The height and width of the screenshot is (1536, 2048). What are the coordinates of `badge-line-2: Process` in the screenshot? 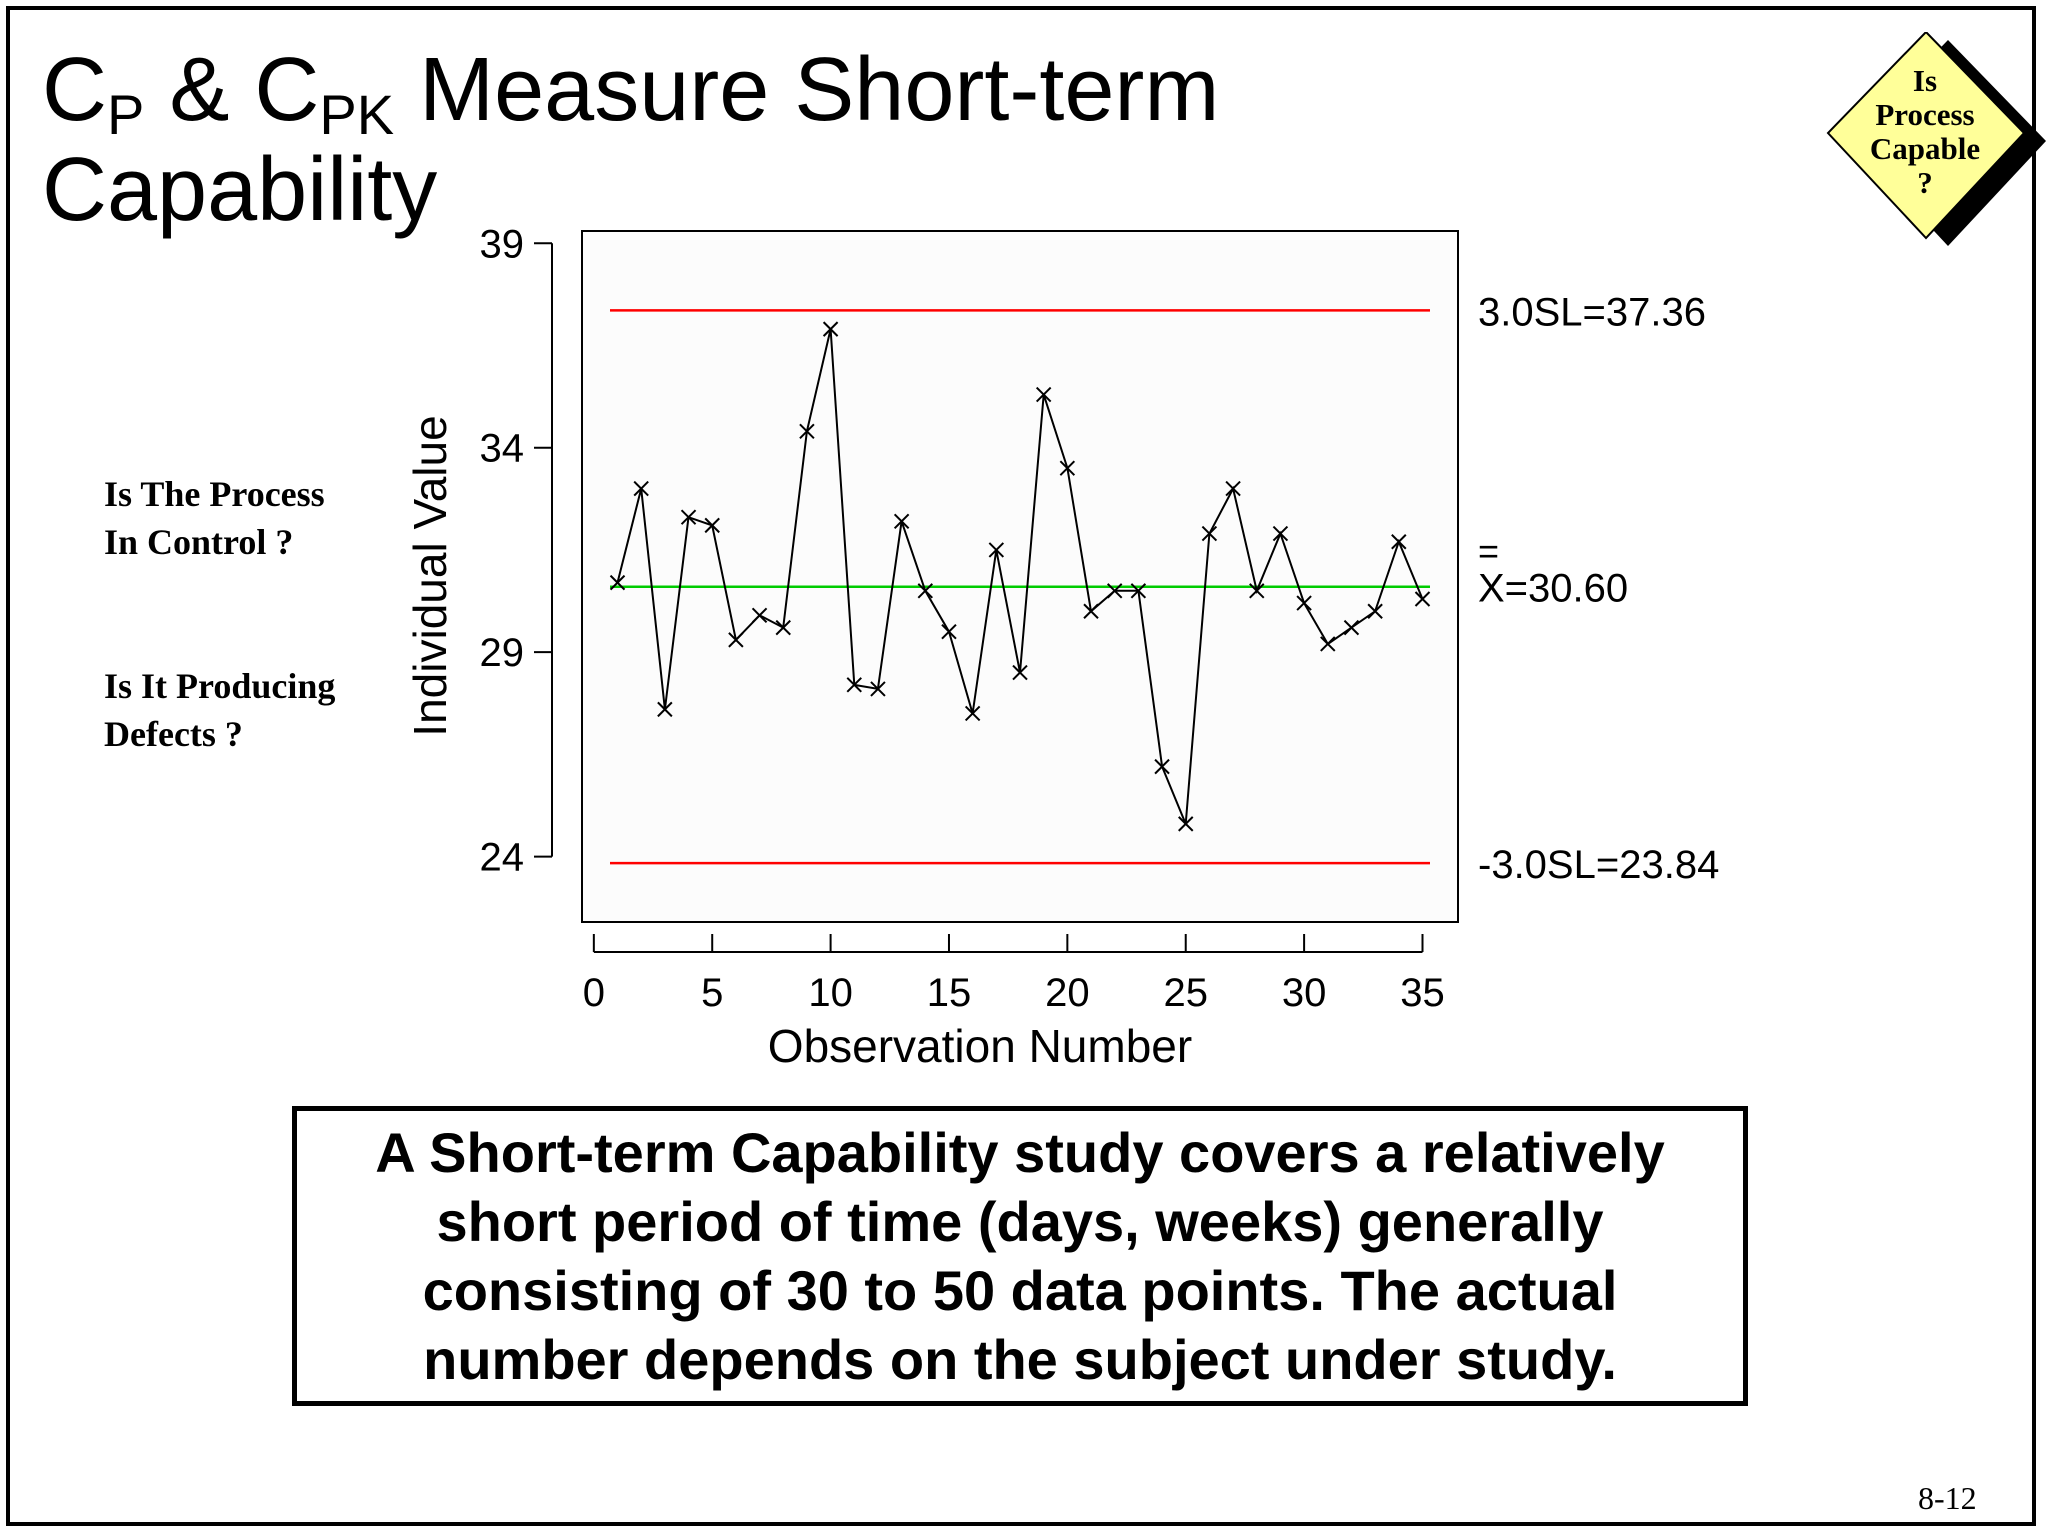 It's located at (1925, 114).